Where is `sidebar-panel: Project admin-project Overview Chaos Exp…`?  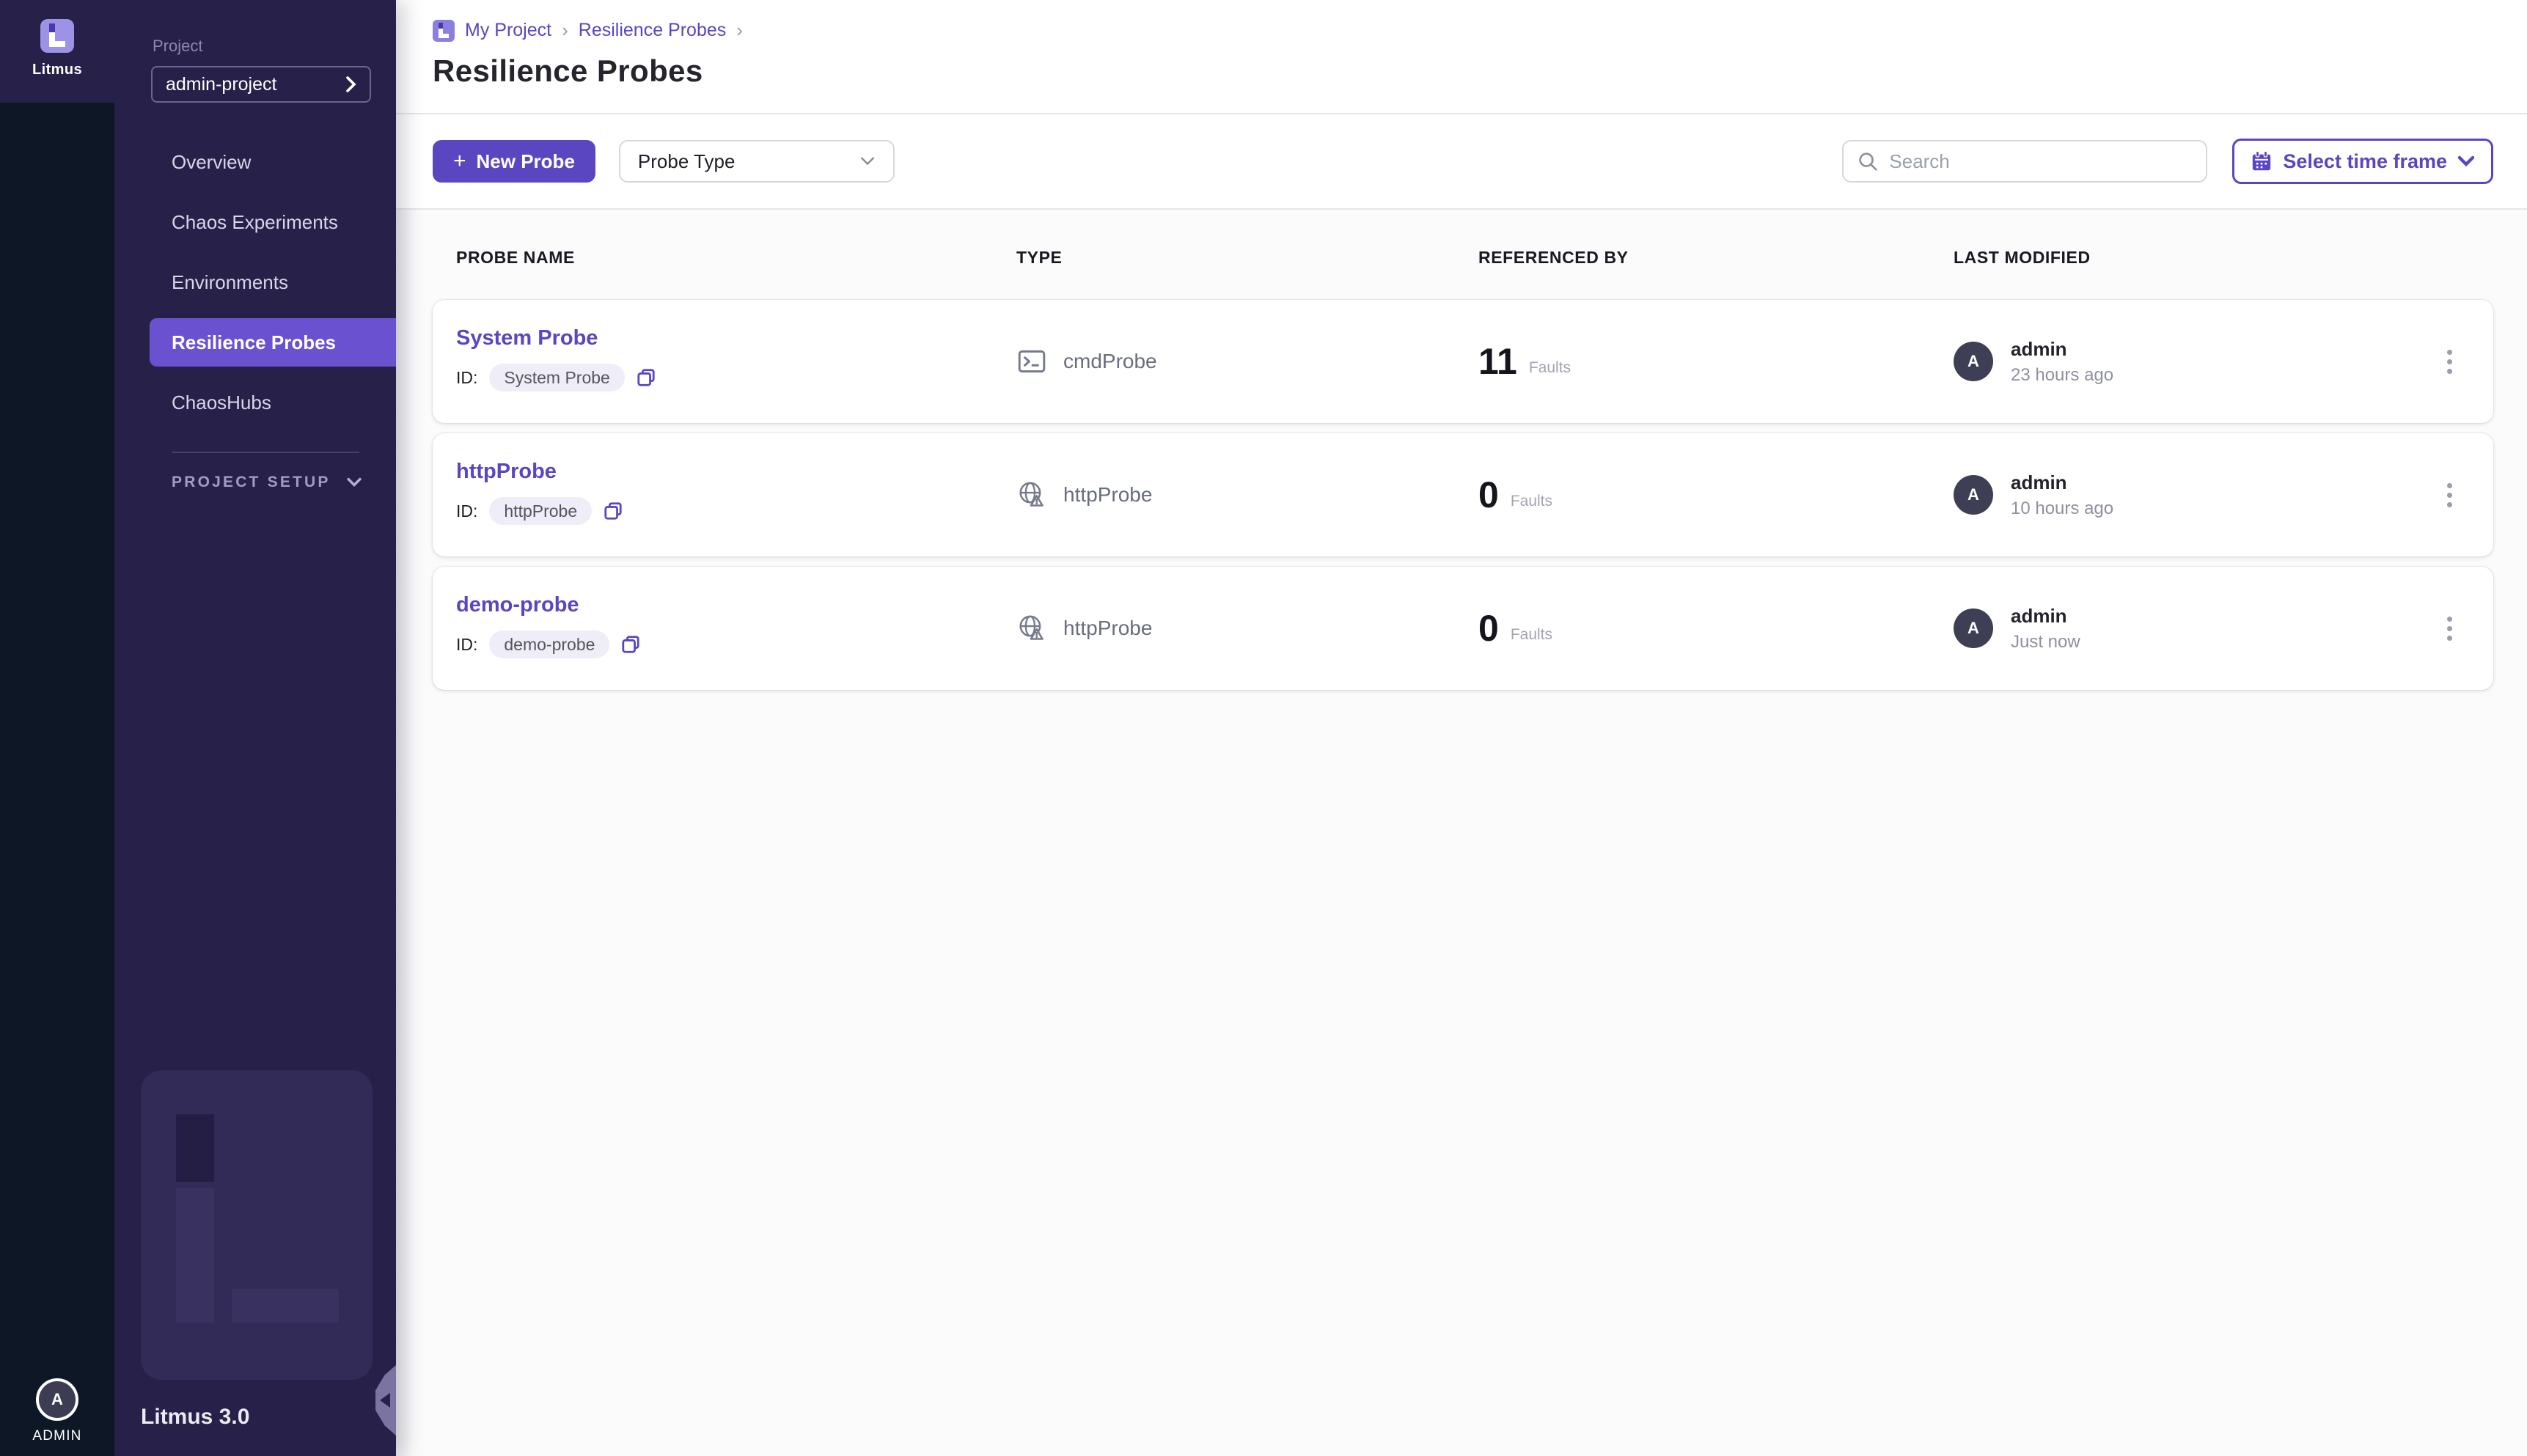 sidebar-panel: Project admin-project Overview Chaos Exp… is located at coordinates (255, 728).